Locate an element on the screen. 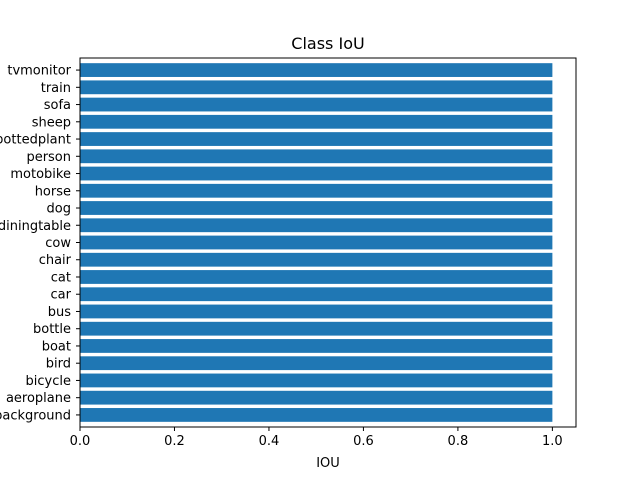 This screenshot has height=480, width=640. bar-diningtable is located at coordinates (316, 225).